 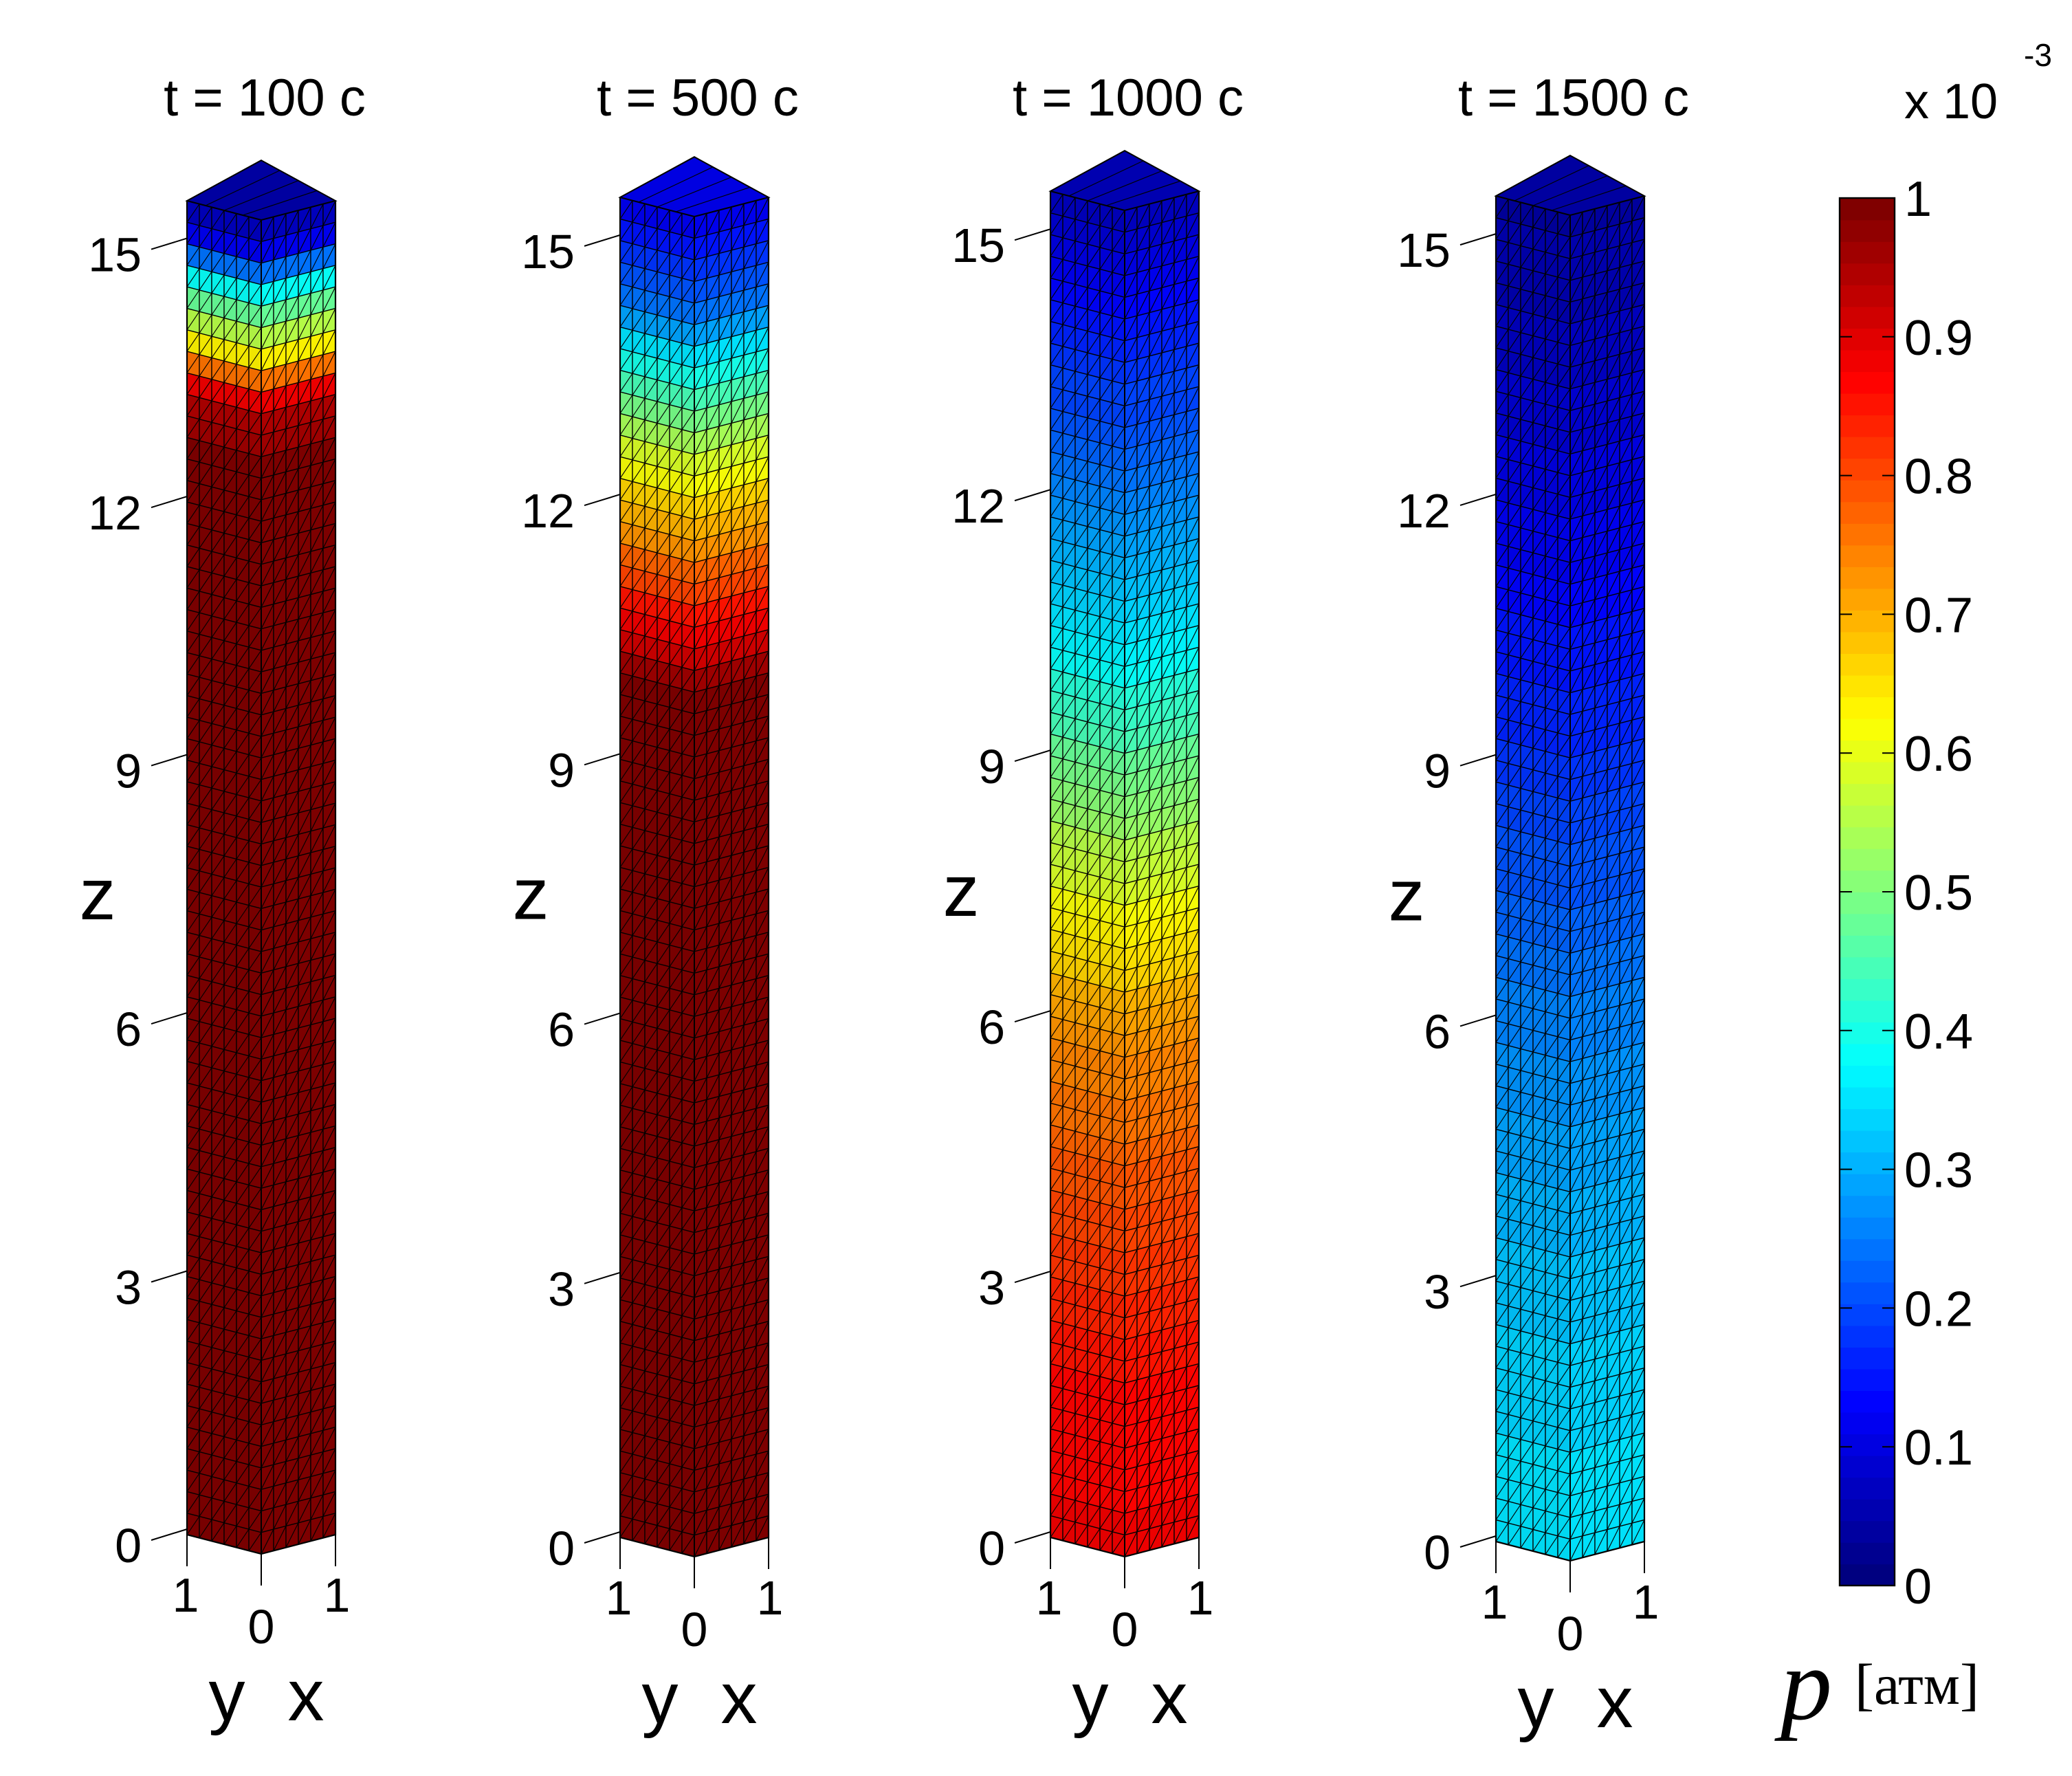 What do you see at coordinates (978, 506) in the screenshot?
I see `z-tick-label: 12` at bounding box center [978, 506].